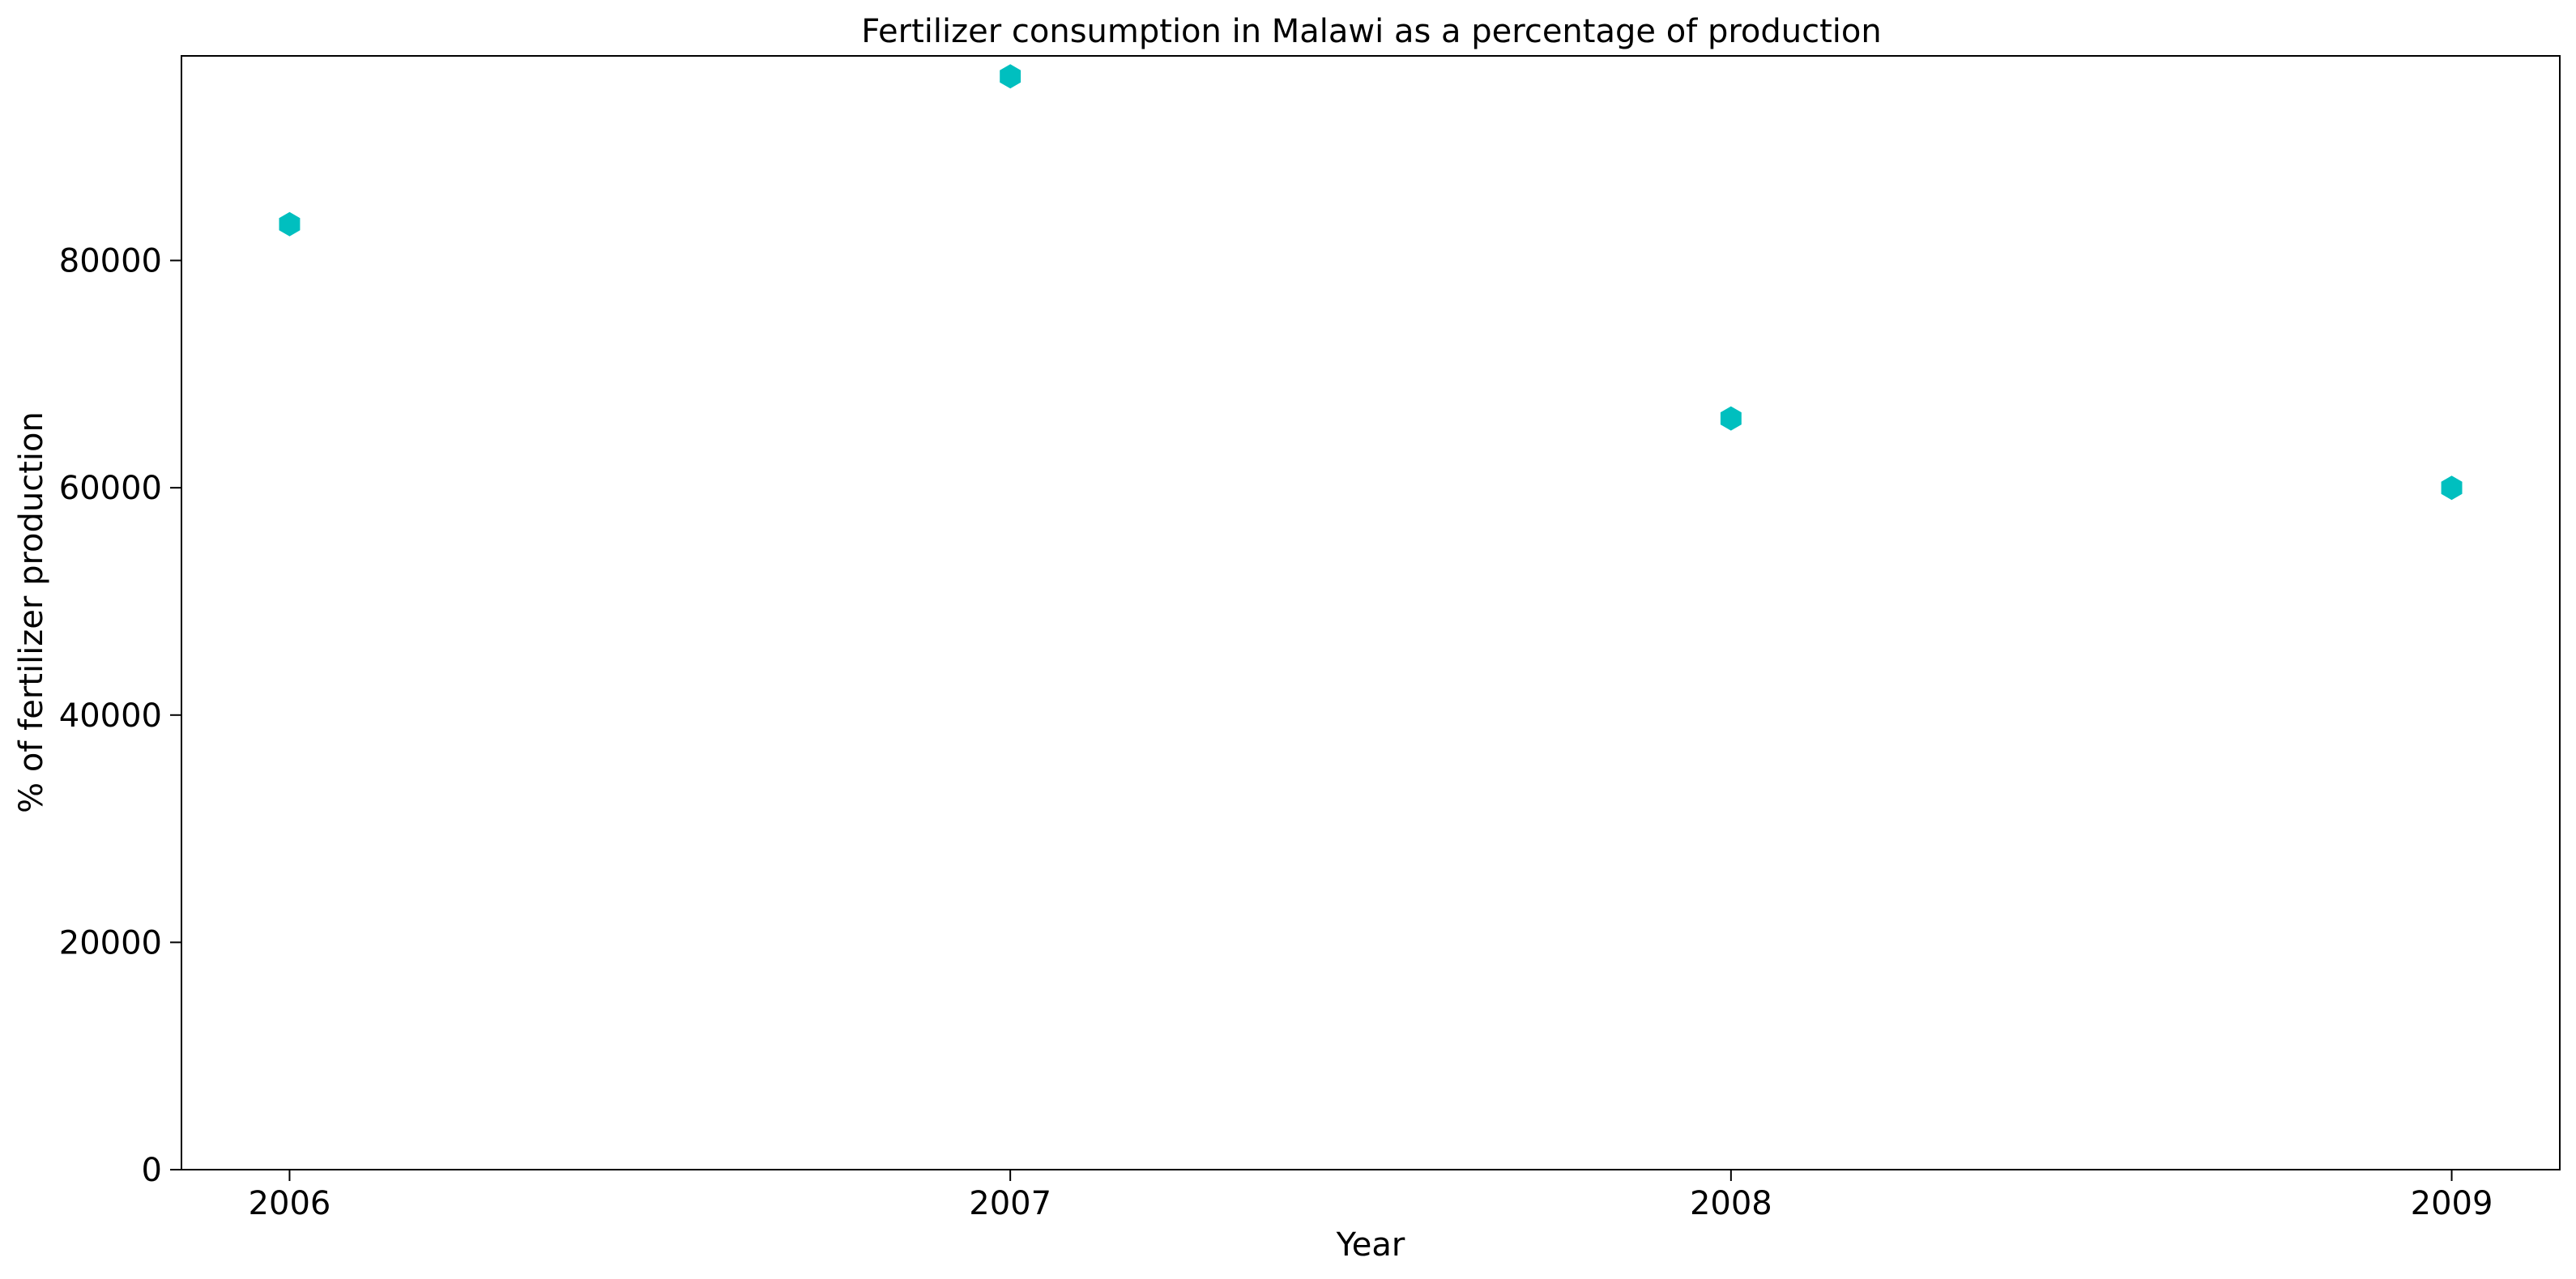 The width and height of the screenshot is (2576, 1279). What do you see at coordinates (1370, 1245) in the screenshot?
I see `x-axis-label: Year` at bounding box center [1370, 1245].